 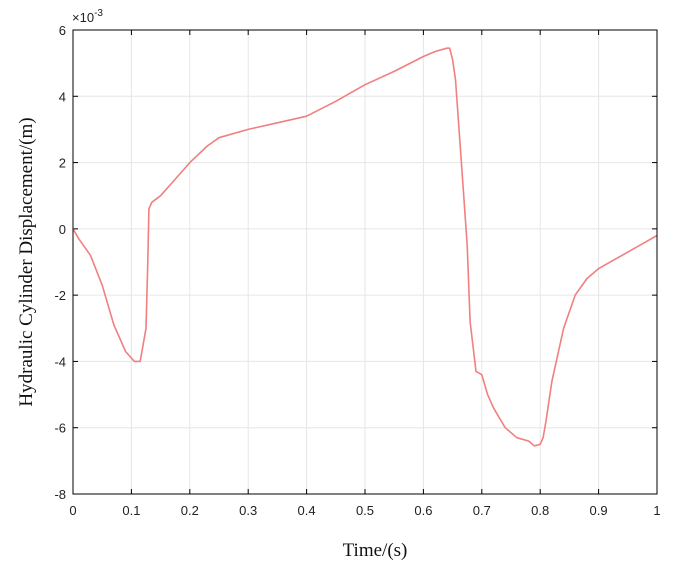 What do you see at coordinates (60, 494) in the screenshot?
I see `y-tick-label: -8` at bounding box center [60, 494].